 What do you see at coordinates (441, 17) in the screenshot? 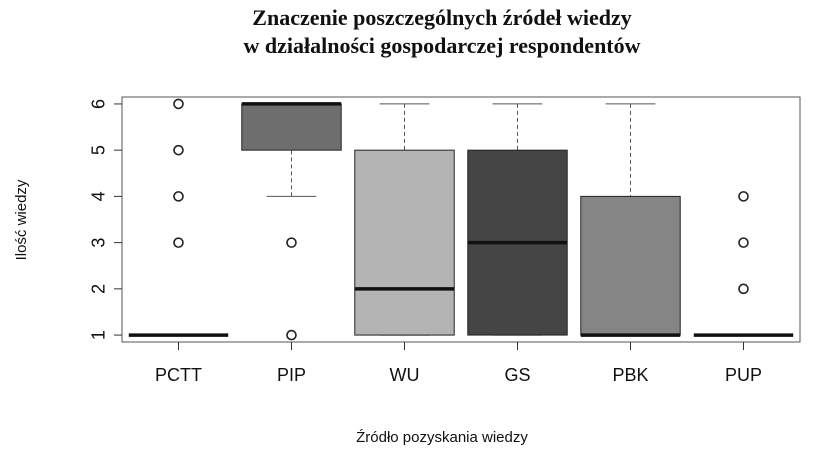
I see `chart-title: Znaczenie poszczególnych źródeł wiedzy` at bounding box center [441, 17].